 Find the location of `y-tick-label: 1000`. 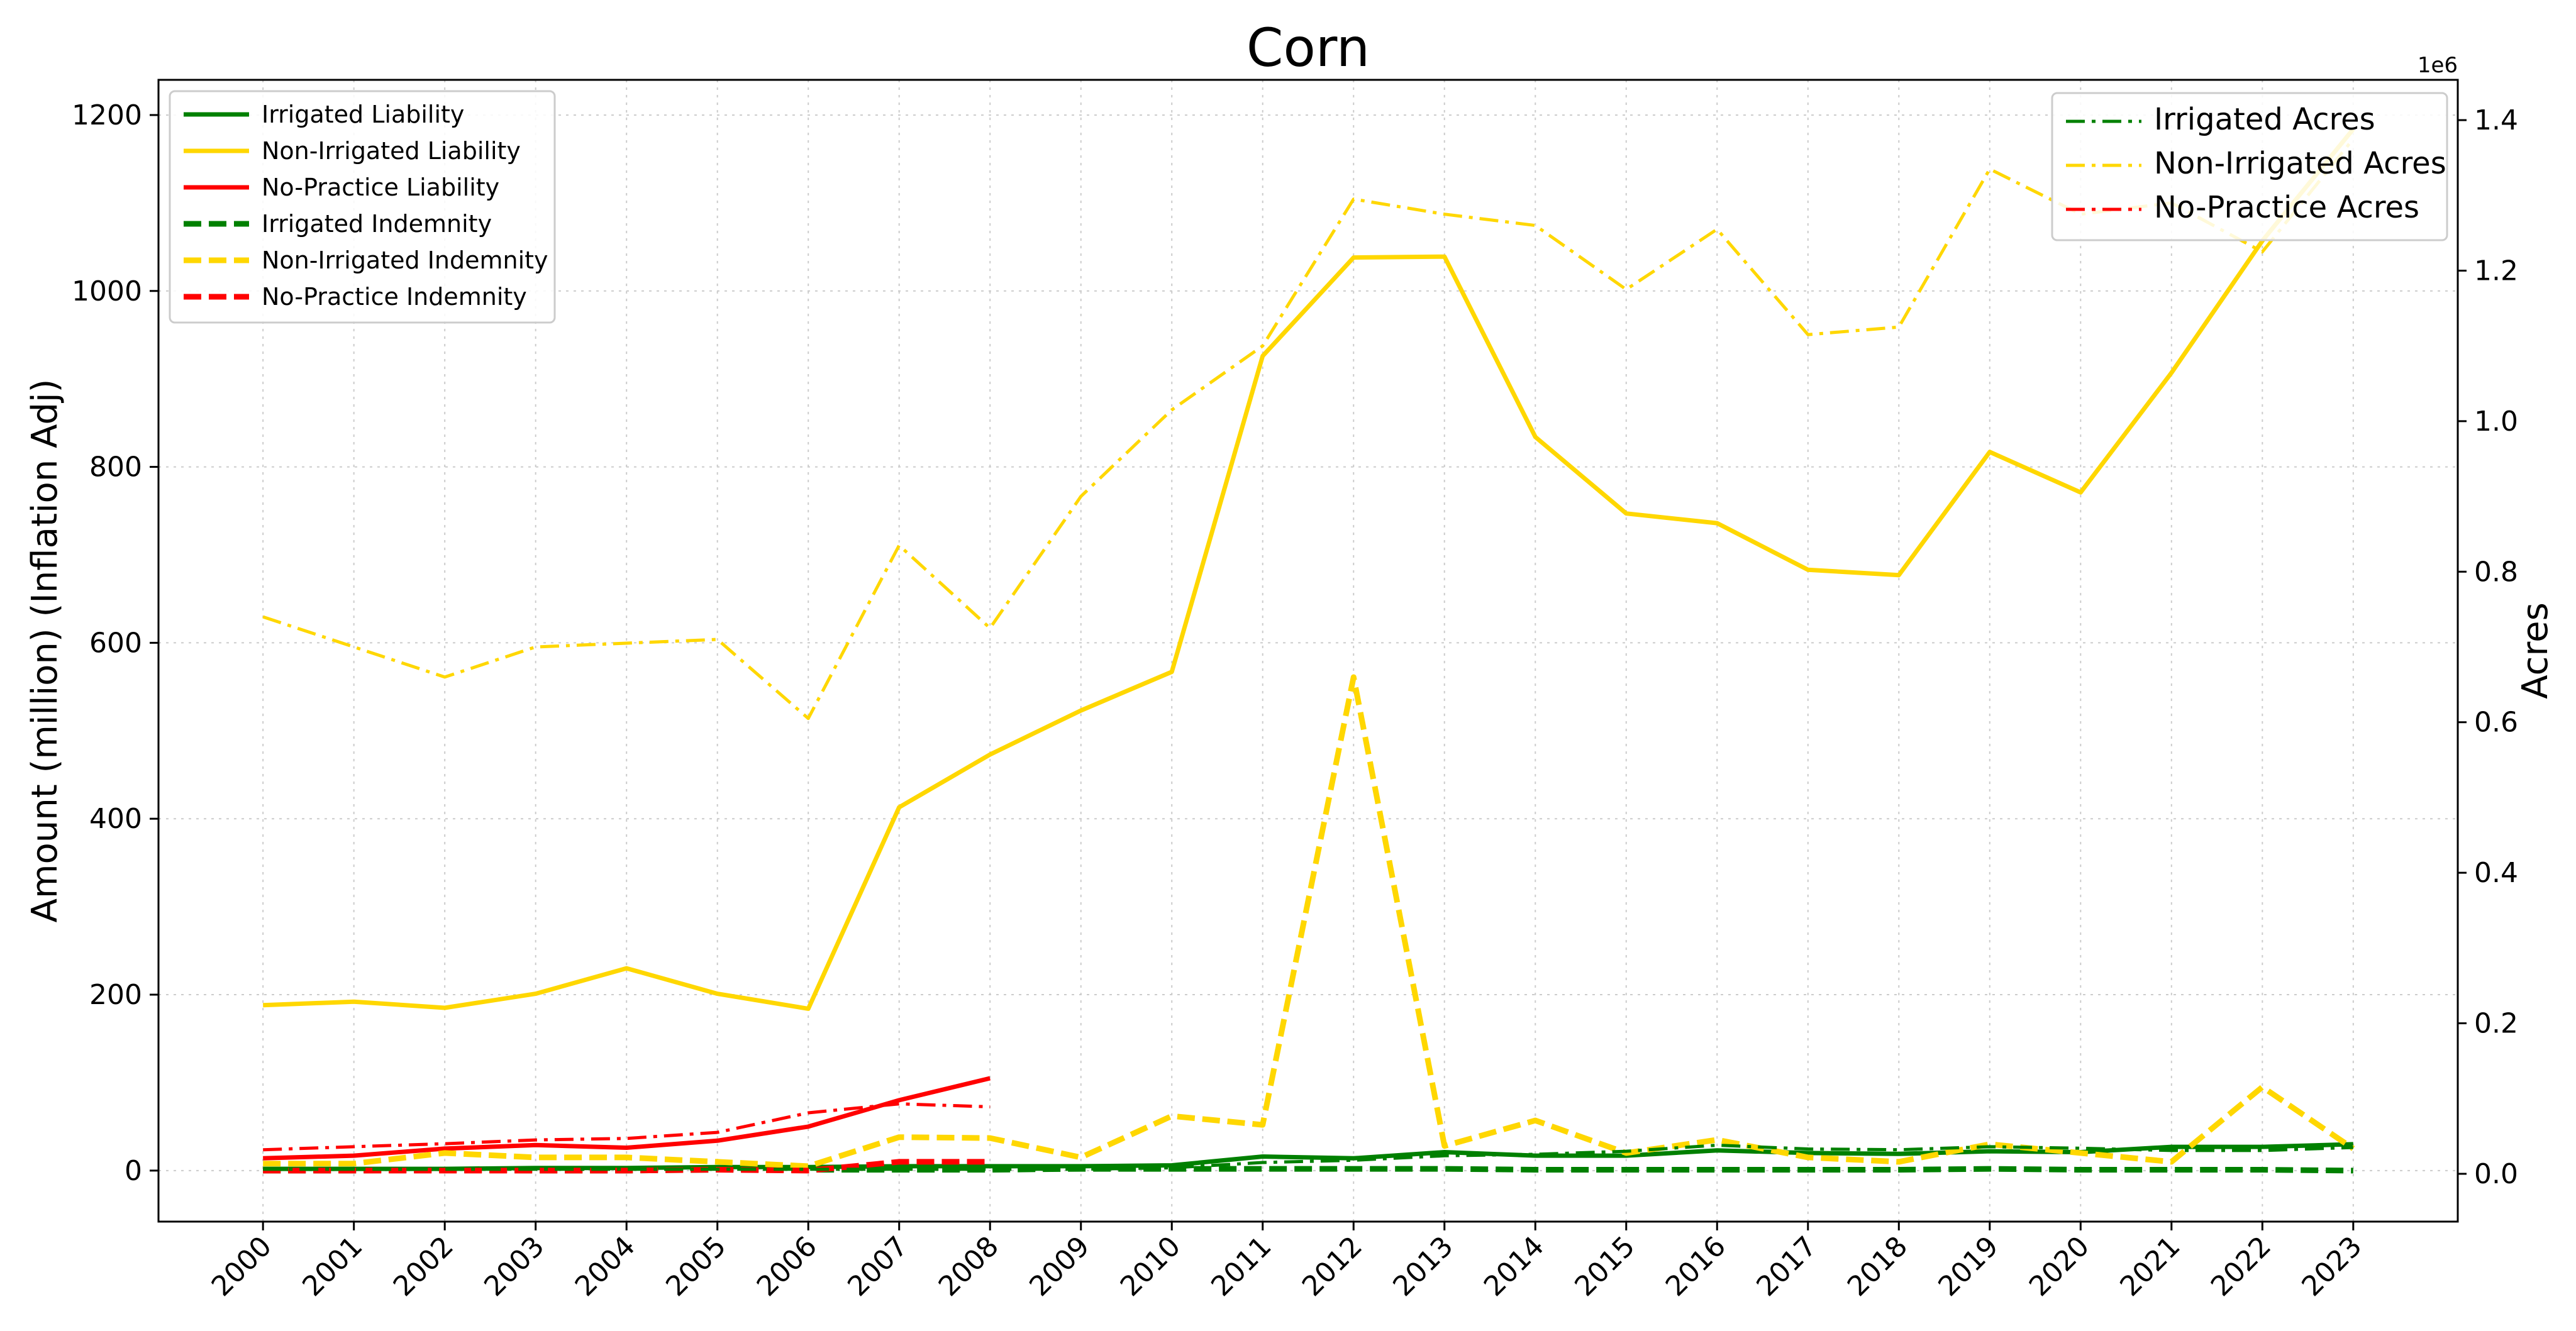

y-tick-label: 1000 is located at coordinates (107, 291).